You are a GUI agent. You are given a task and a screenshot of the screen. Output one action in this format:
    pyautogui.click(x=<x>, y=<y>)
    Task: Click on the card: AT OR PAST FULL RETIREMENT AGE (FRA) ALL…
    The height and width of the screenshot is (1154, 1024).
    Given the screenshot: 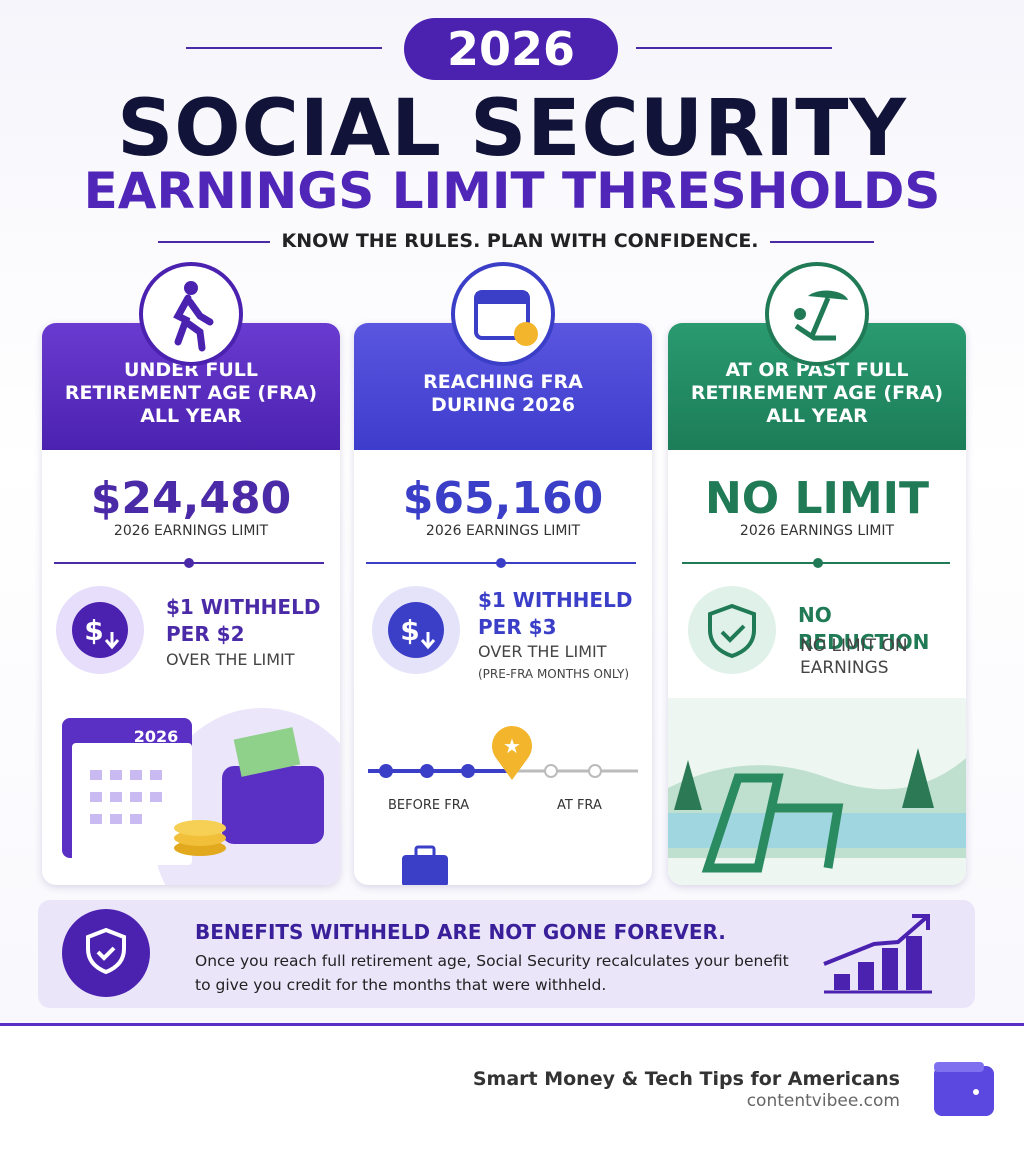 What is the action you would take?
    pyautogui.click(x=817, y=604)
    